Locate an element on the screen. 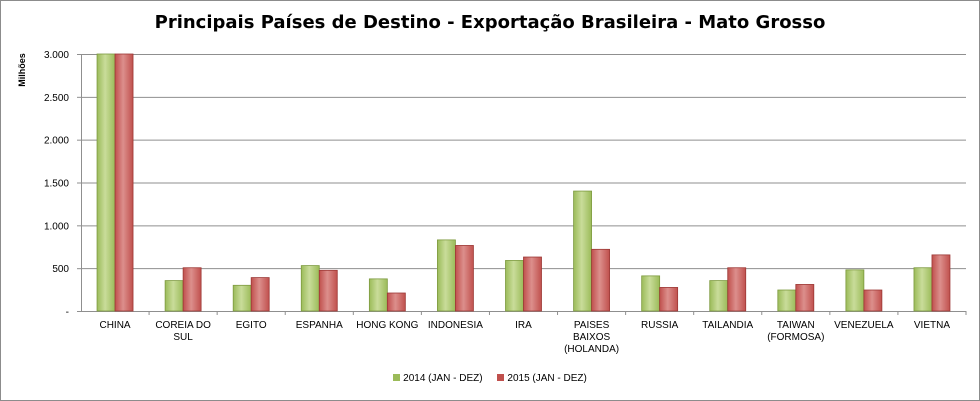  y-tick-label: 2.000 is located at coordinates (56, 141).